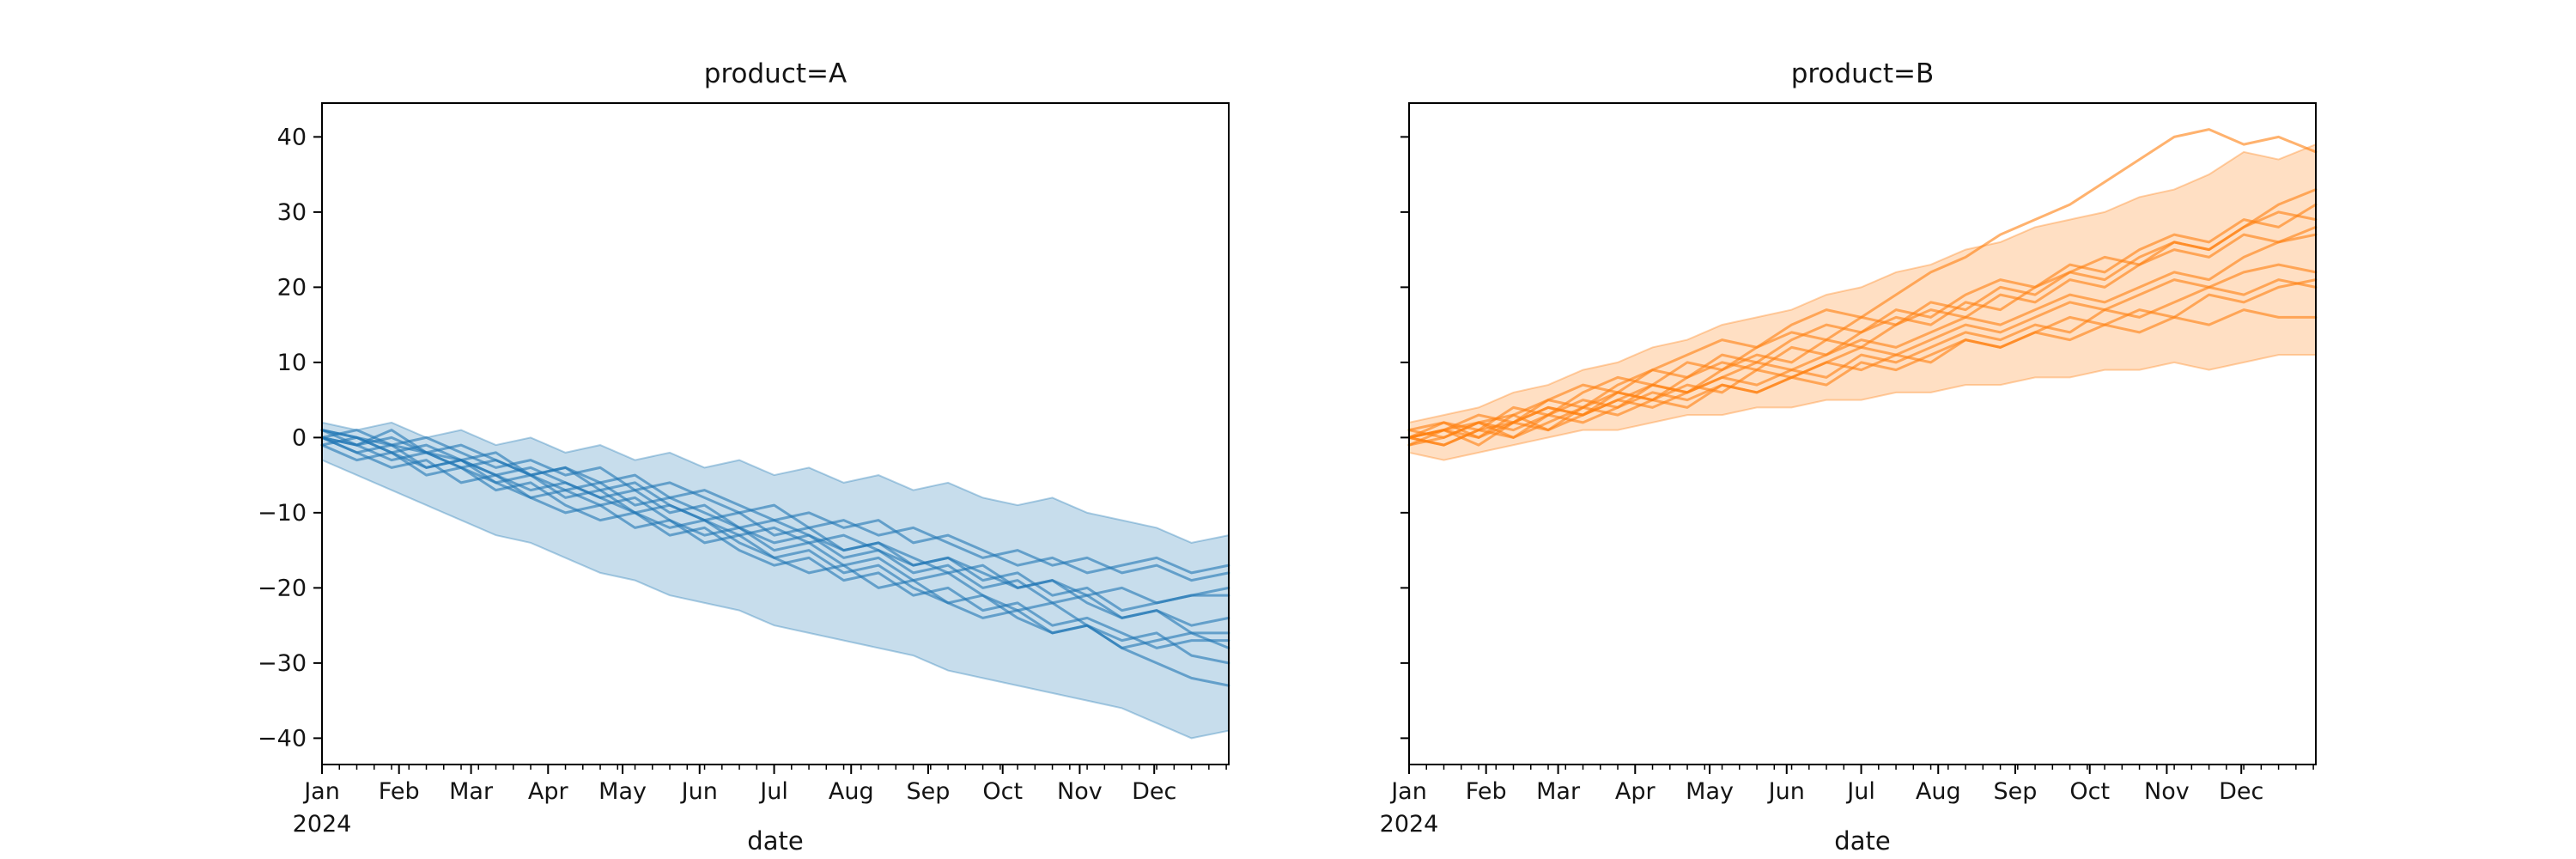 This screenshot has width=2576, height=859. I want to click on y-tick-label: 40, so click(292, 137).